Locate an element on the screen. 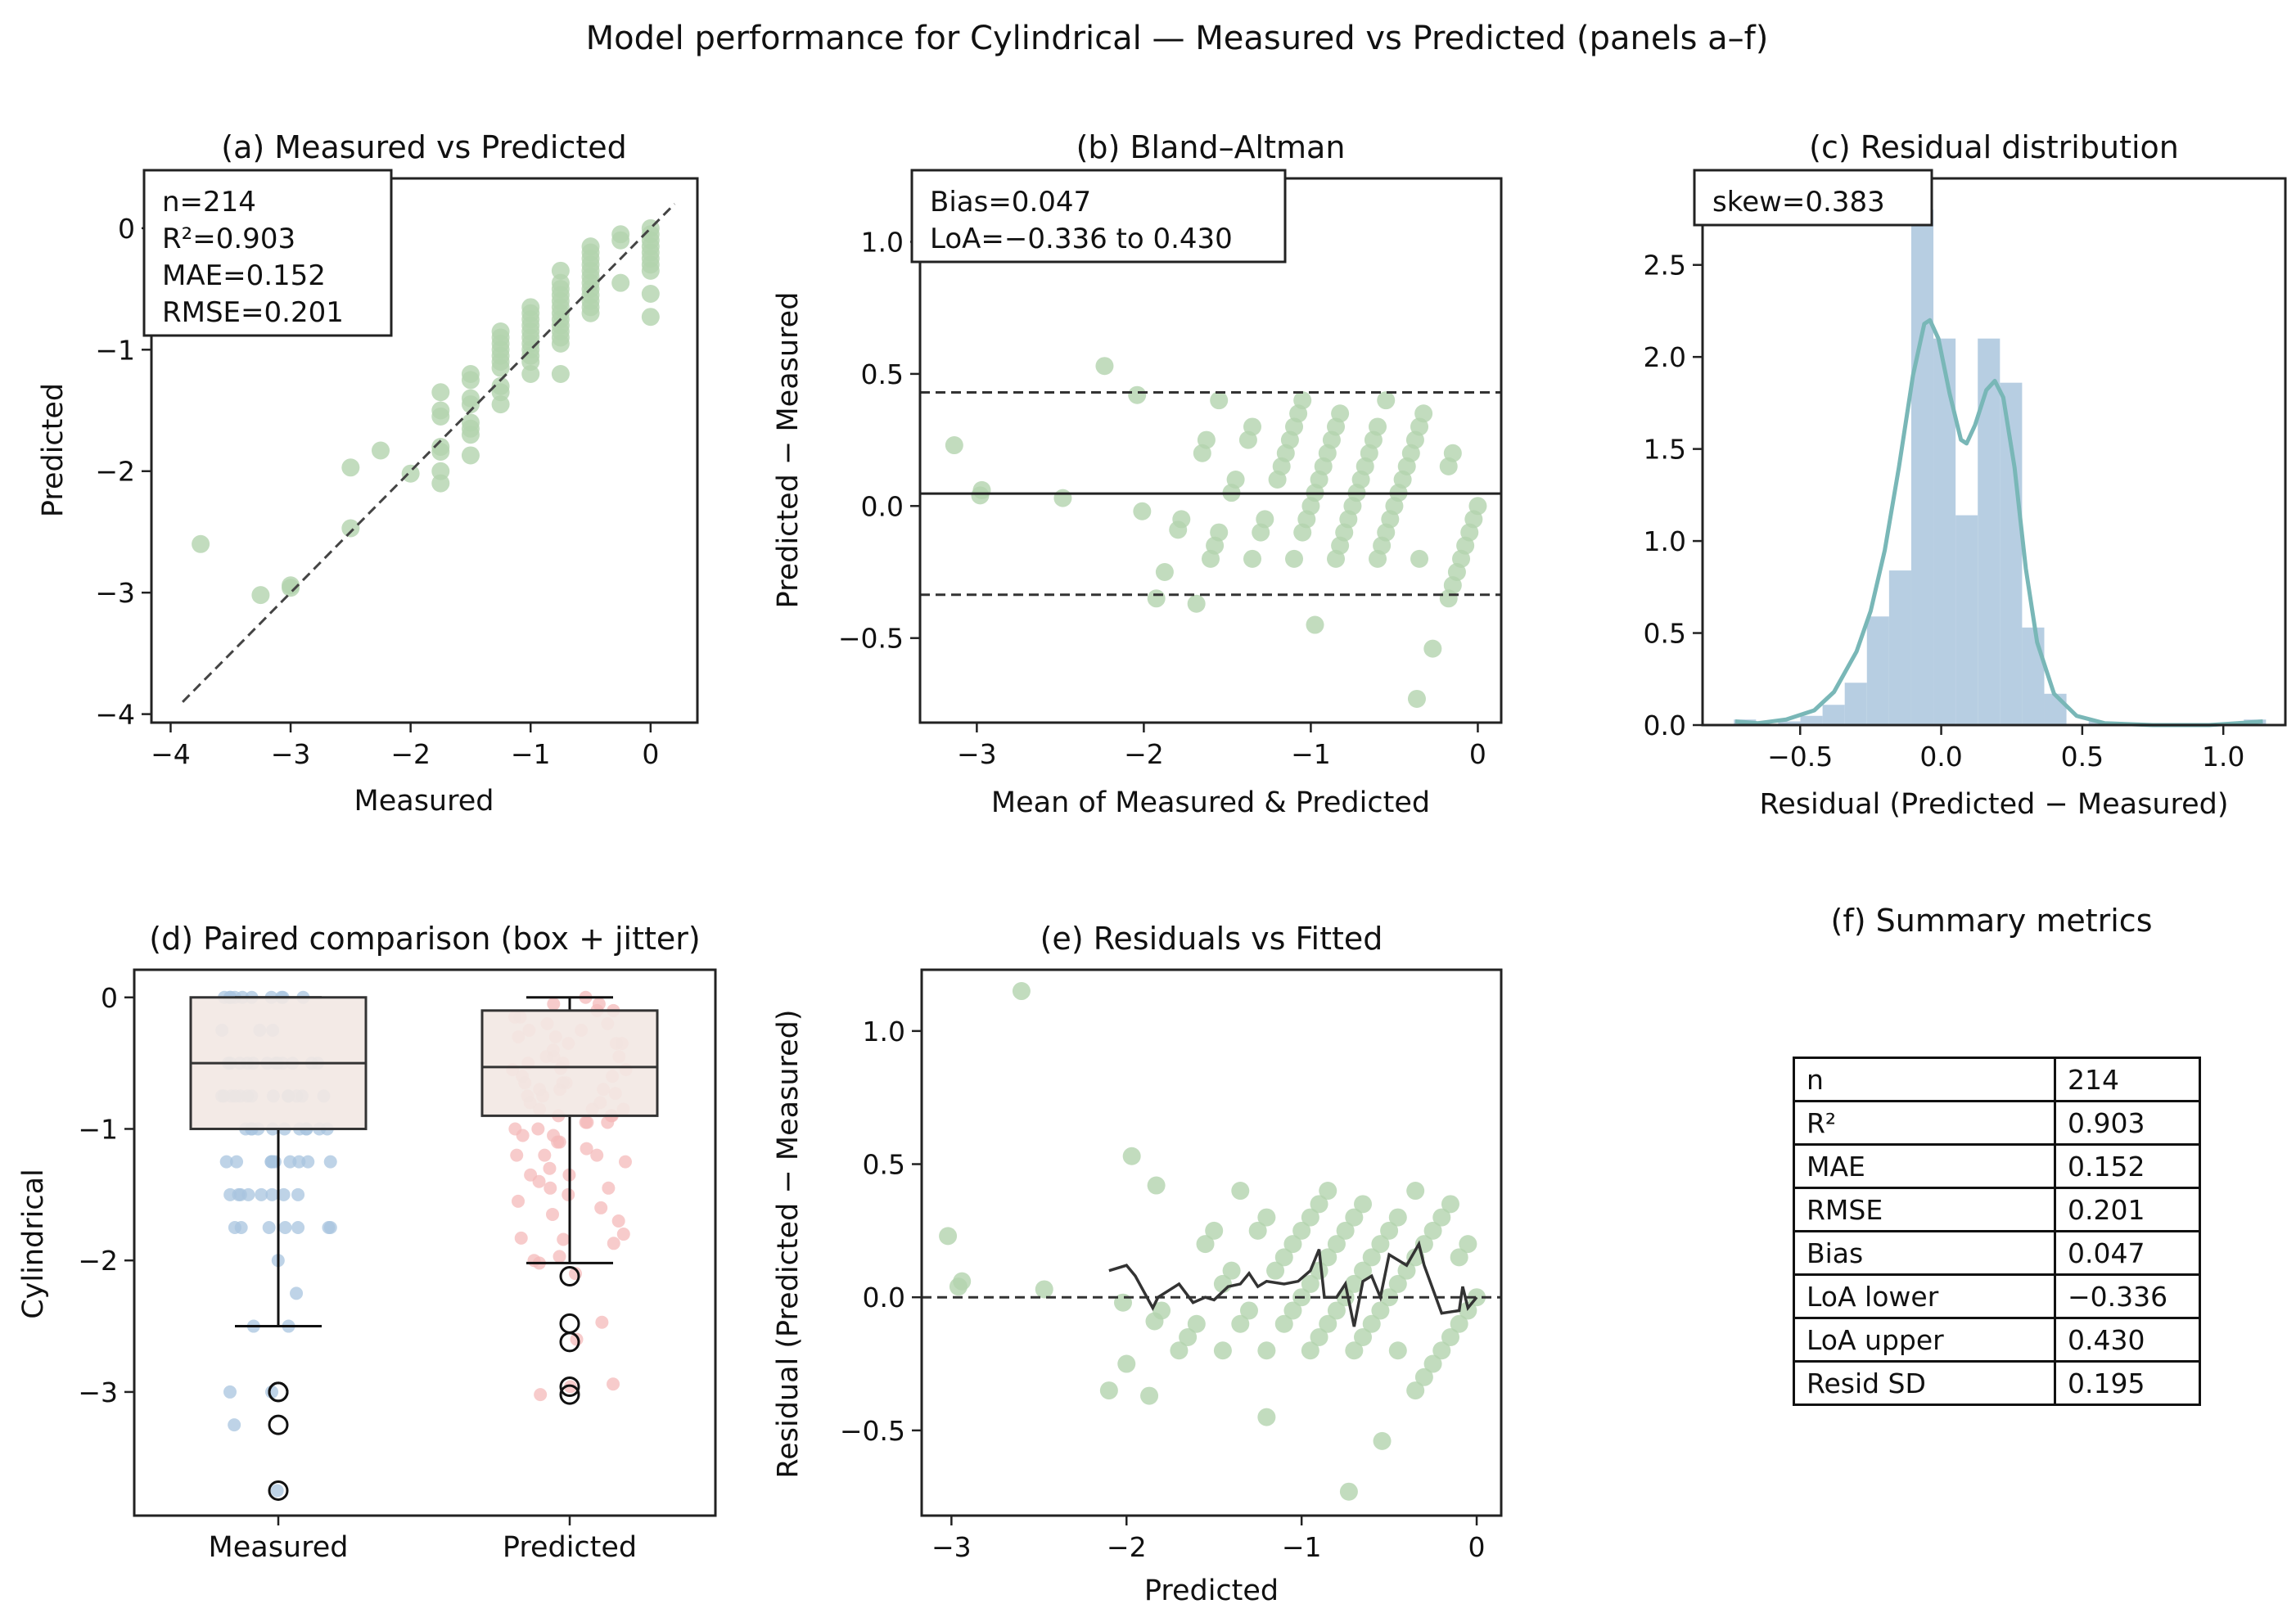 This screenshot has width=2296, height=1622. summary-metric-name: MAE is located at coordinates (1924, 1166).